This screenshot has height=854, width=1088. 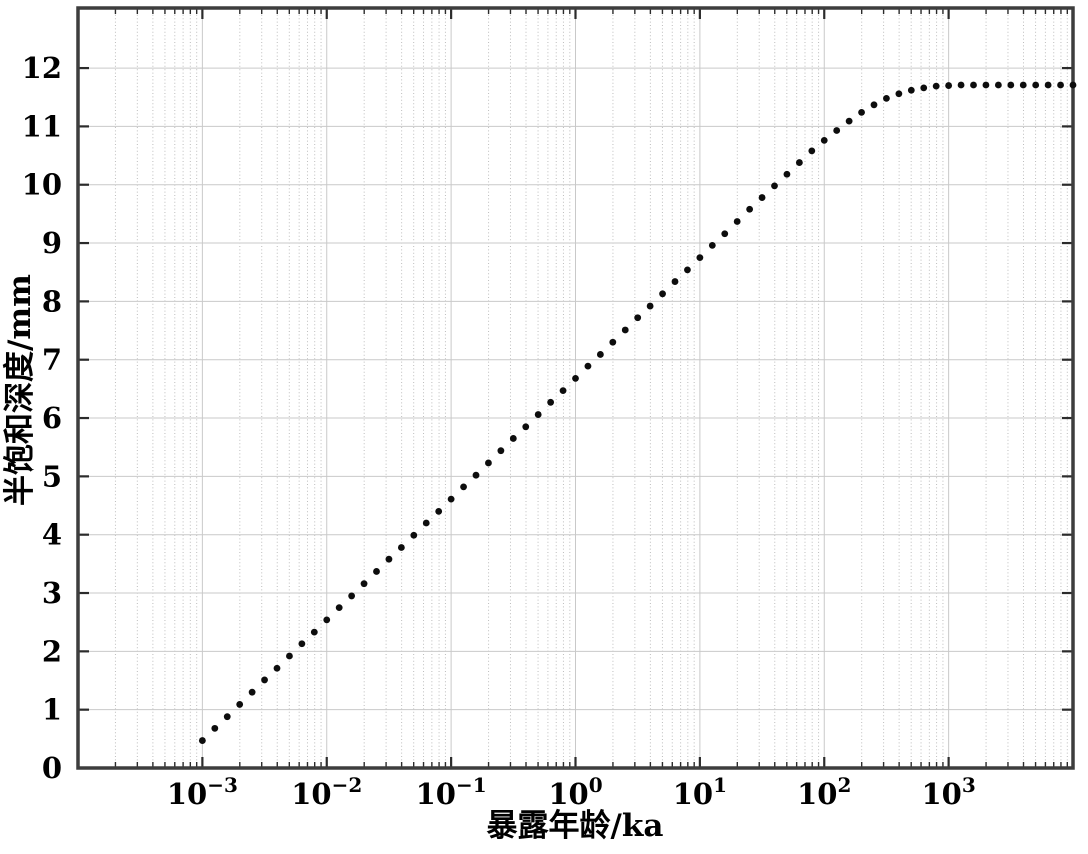 I want to click on y-tick-label: 6, so click(x=52, y=418).